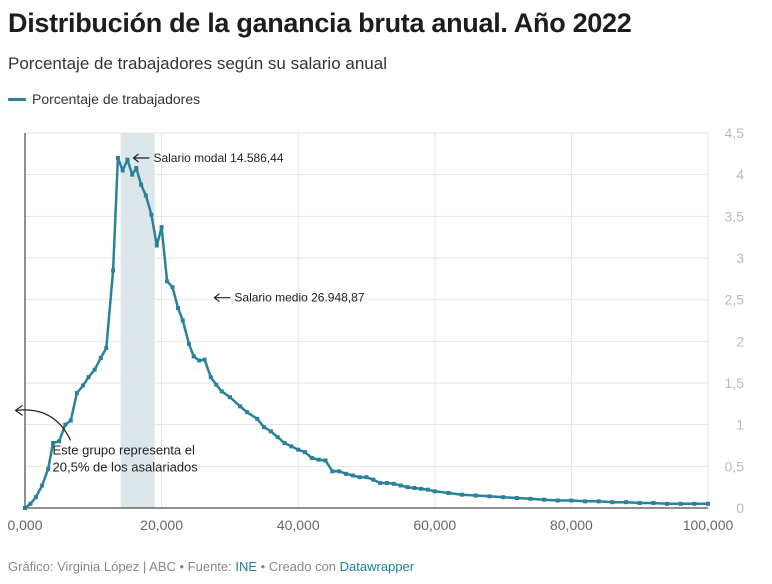 This screenshot has width=772, height=584. Describe the element at coordinates (246, 566) in the screenshot. I see `source-link: INE` at that location.